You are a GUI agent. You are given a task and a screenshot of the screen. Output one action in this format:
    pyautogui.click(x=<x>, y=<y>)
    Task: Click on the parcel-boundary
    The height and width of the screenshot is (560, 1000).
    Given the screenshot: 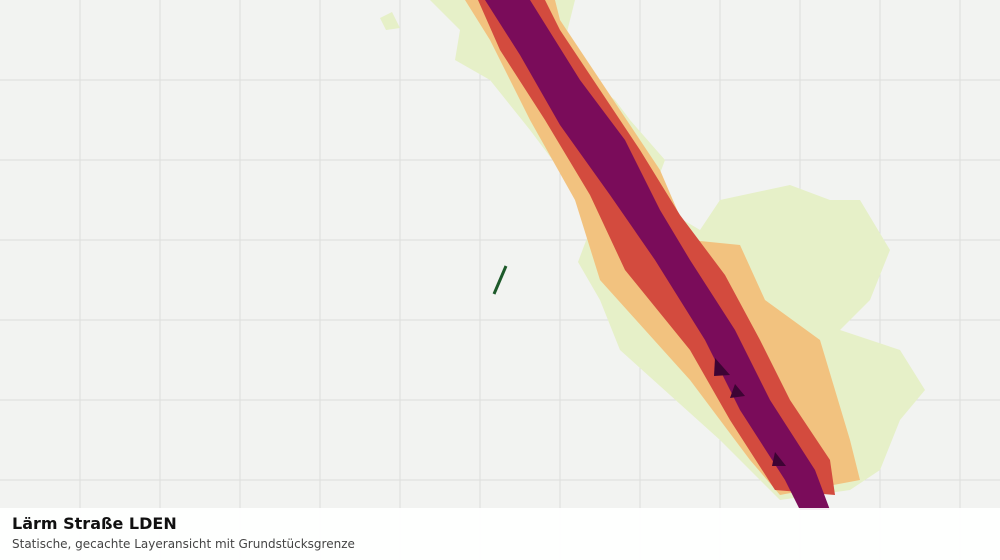 What is the action you would take?
    pyautogui.click(x=500, y=280)
    